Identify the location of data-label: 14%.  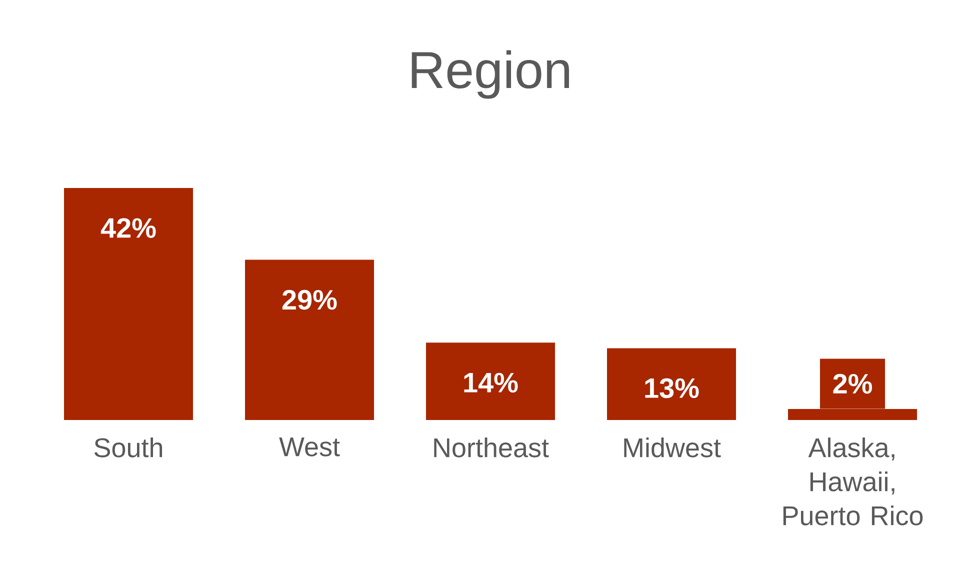
(491, 382).